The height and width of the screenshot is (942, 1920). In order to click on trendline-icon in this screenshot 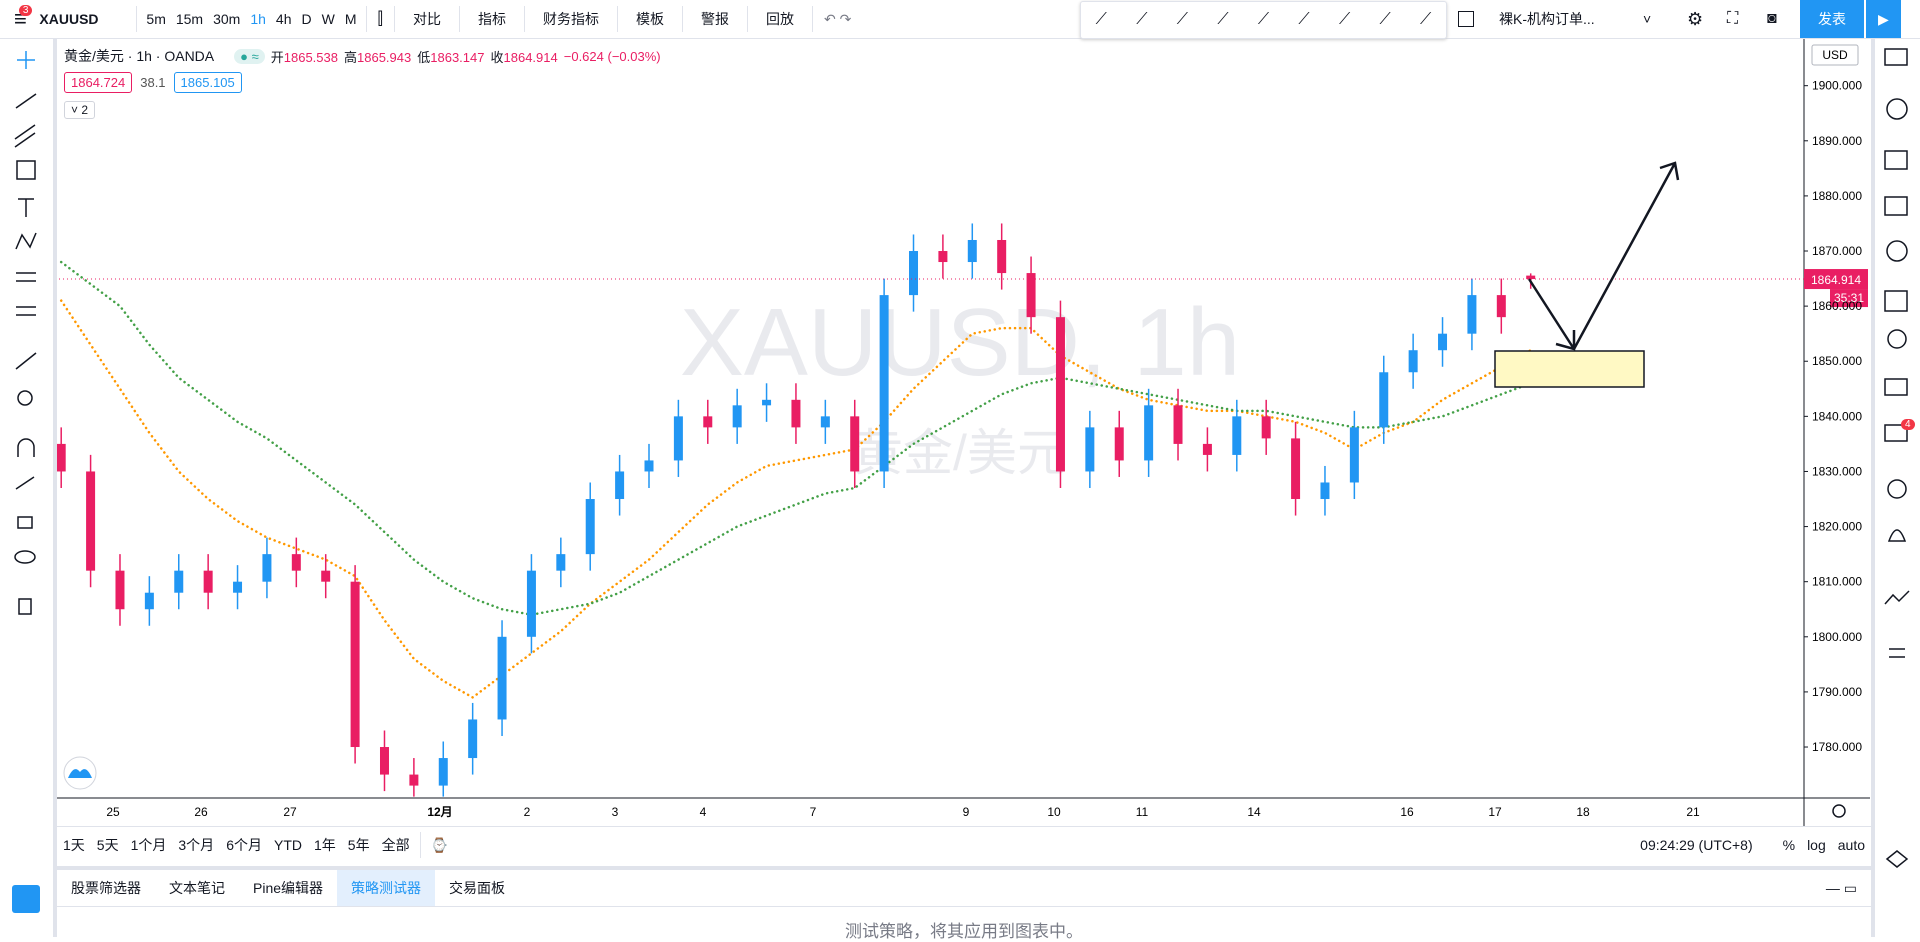, I will do `click(26, 101)`.